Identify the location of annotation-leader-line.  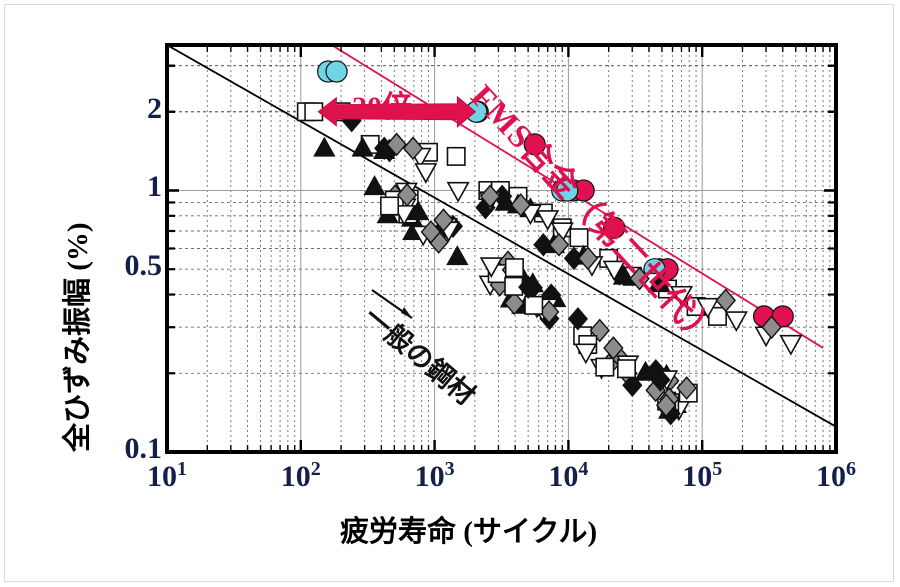
(392, 304).